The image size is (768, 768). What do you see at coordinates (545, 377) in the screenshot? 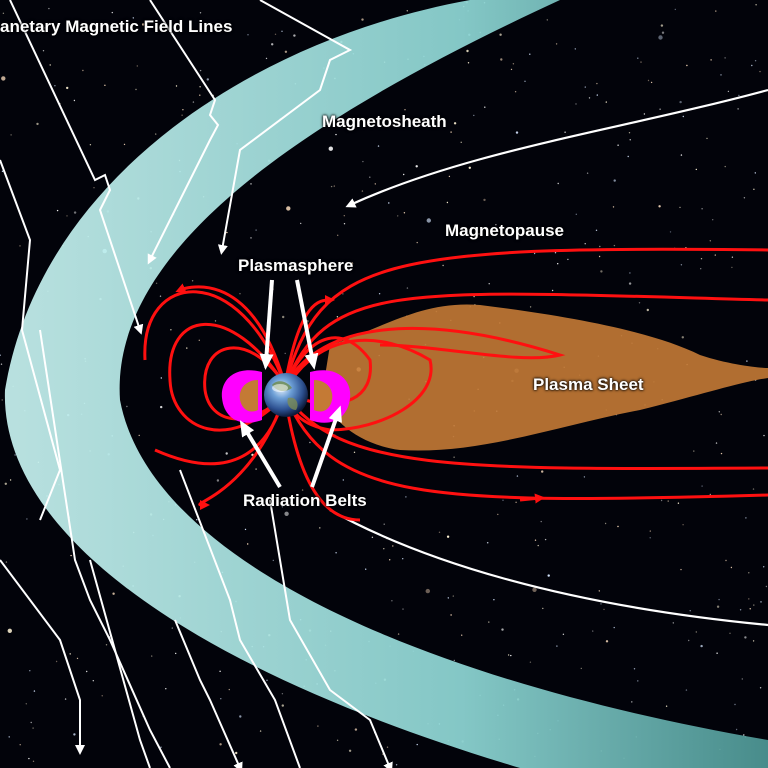
I see `plasma-sheet` at bounding box center [545, 377].